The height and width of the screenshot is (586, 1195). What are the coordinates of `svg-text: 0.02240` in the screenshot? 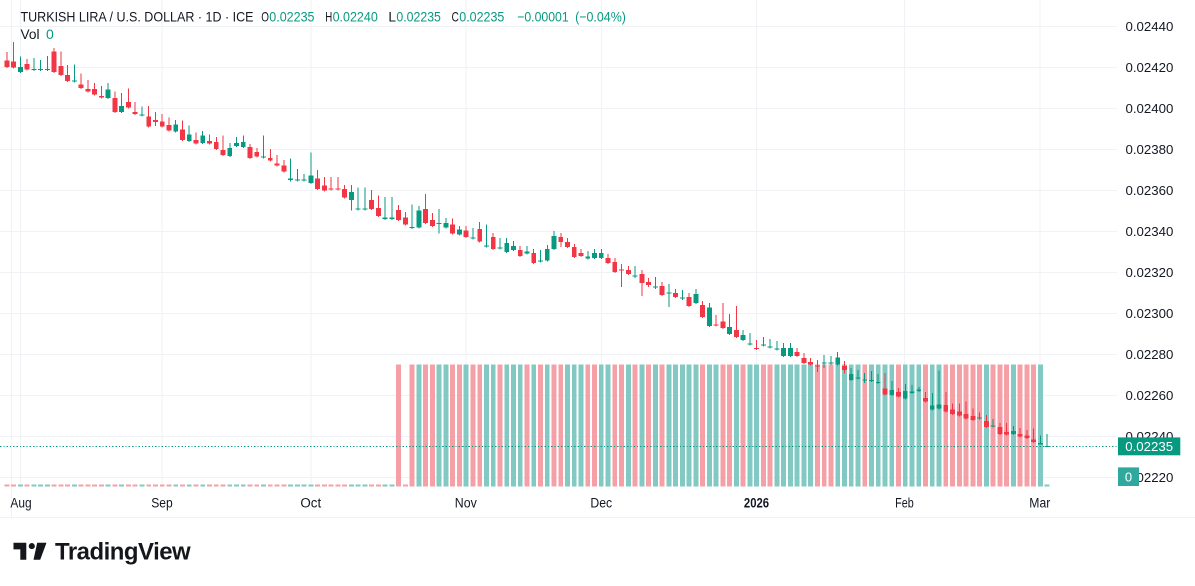 It's located at (355, 17).